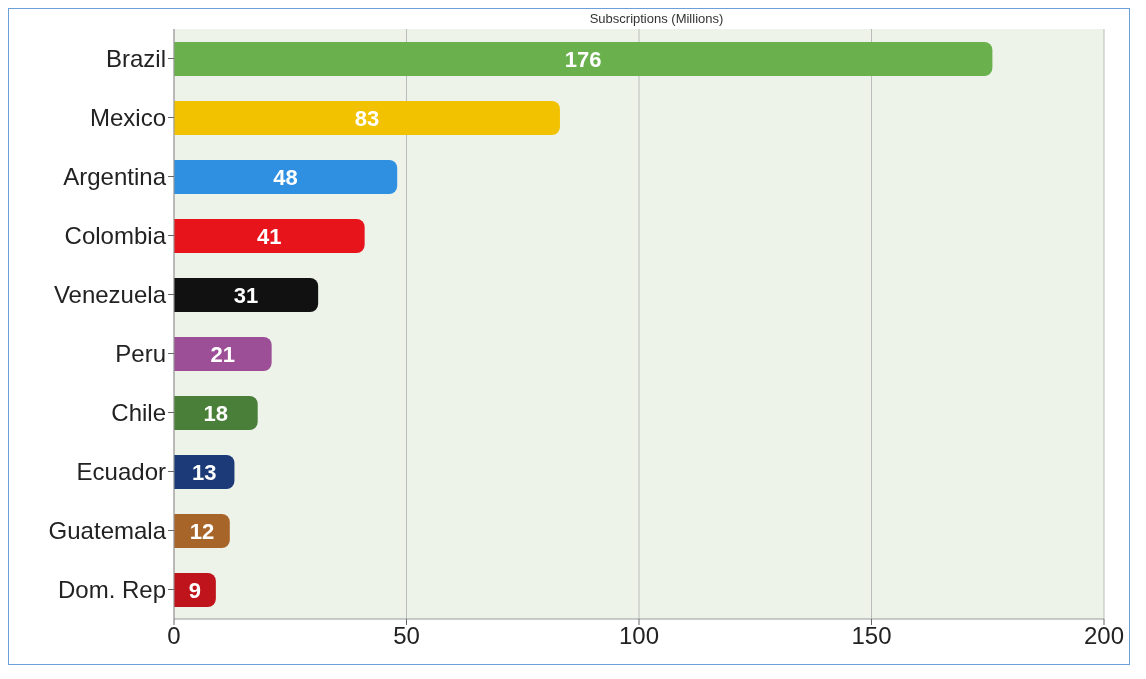 The width and height of the screenshot is (1146, 679). Describe the element at coordinates (115, 236) in the screenshot. I see `y-tick-label: Colombia` at that location.